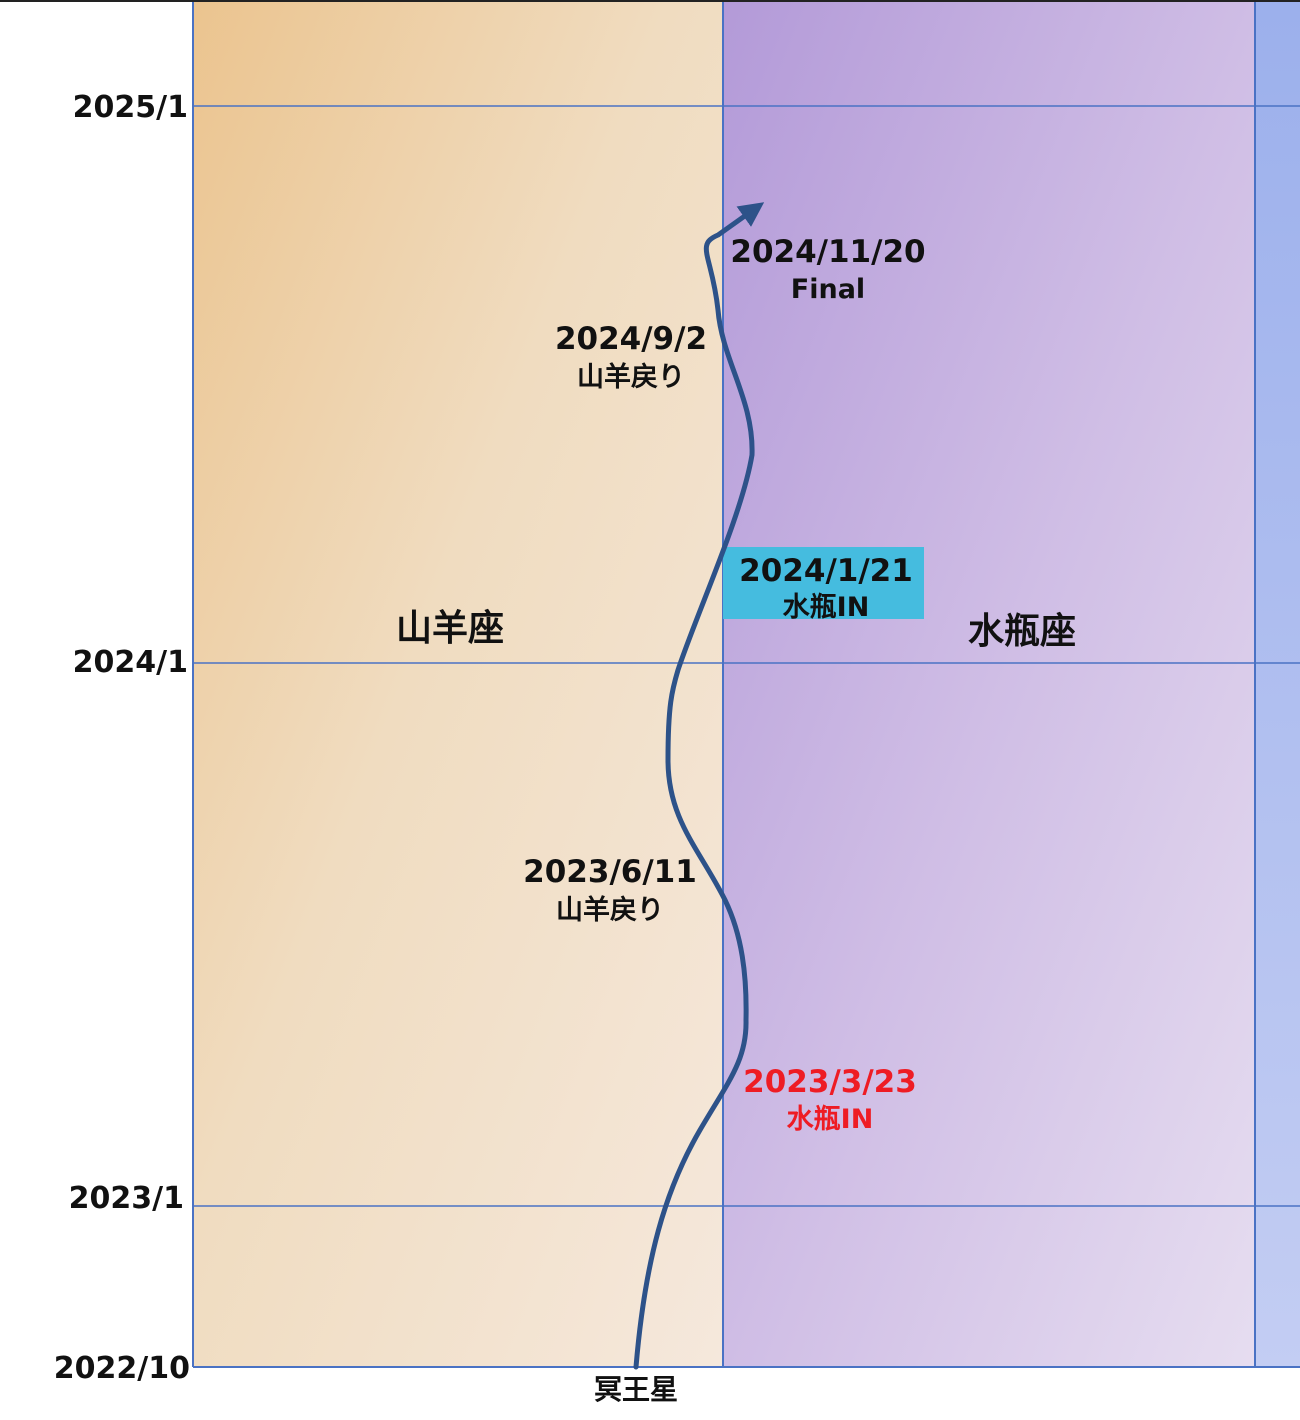 This screenshot has width=1300, height=1420. What do you see at coordinates (130, 107) in the screenshot?
I see `y-tick-label: 2025/1` at bounding box center [130, 107].